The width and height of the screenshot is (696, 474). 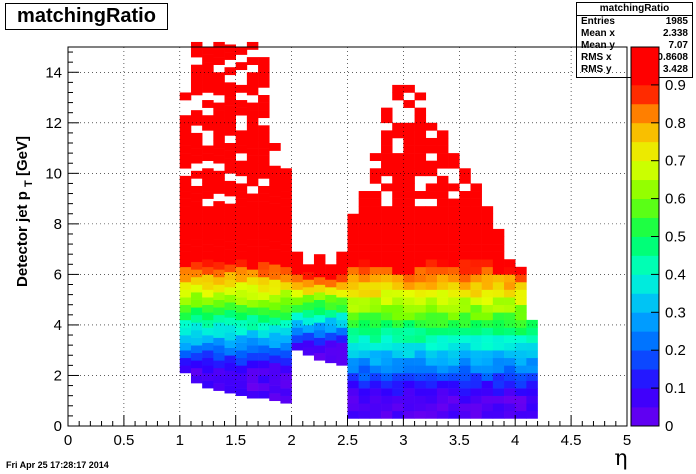 I want to click on stats-row-mean-x: Mean x 2.338, so click(x=634, y=34).